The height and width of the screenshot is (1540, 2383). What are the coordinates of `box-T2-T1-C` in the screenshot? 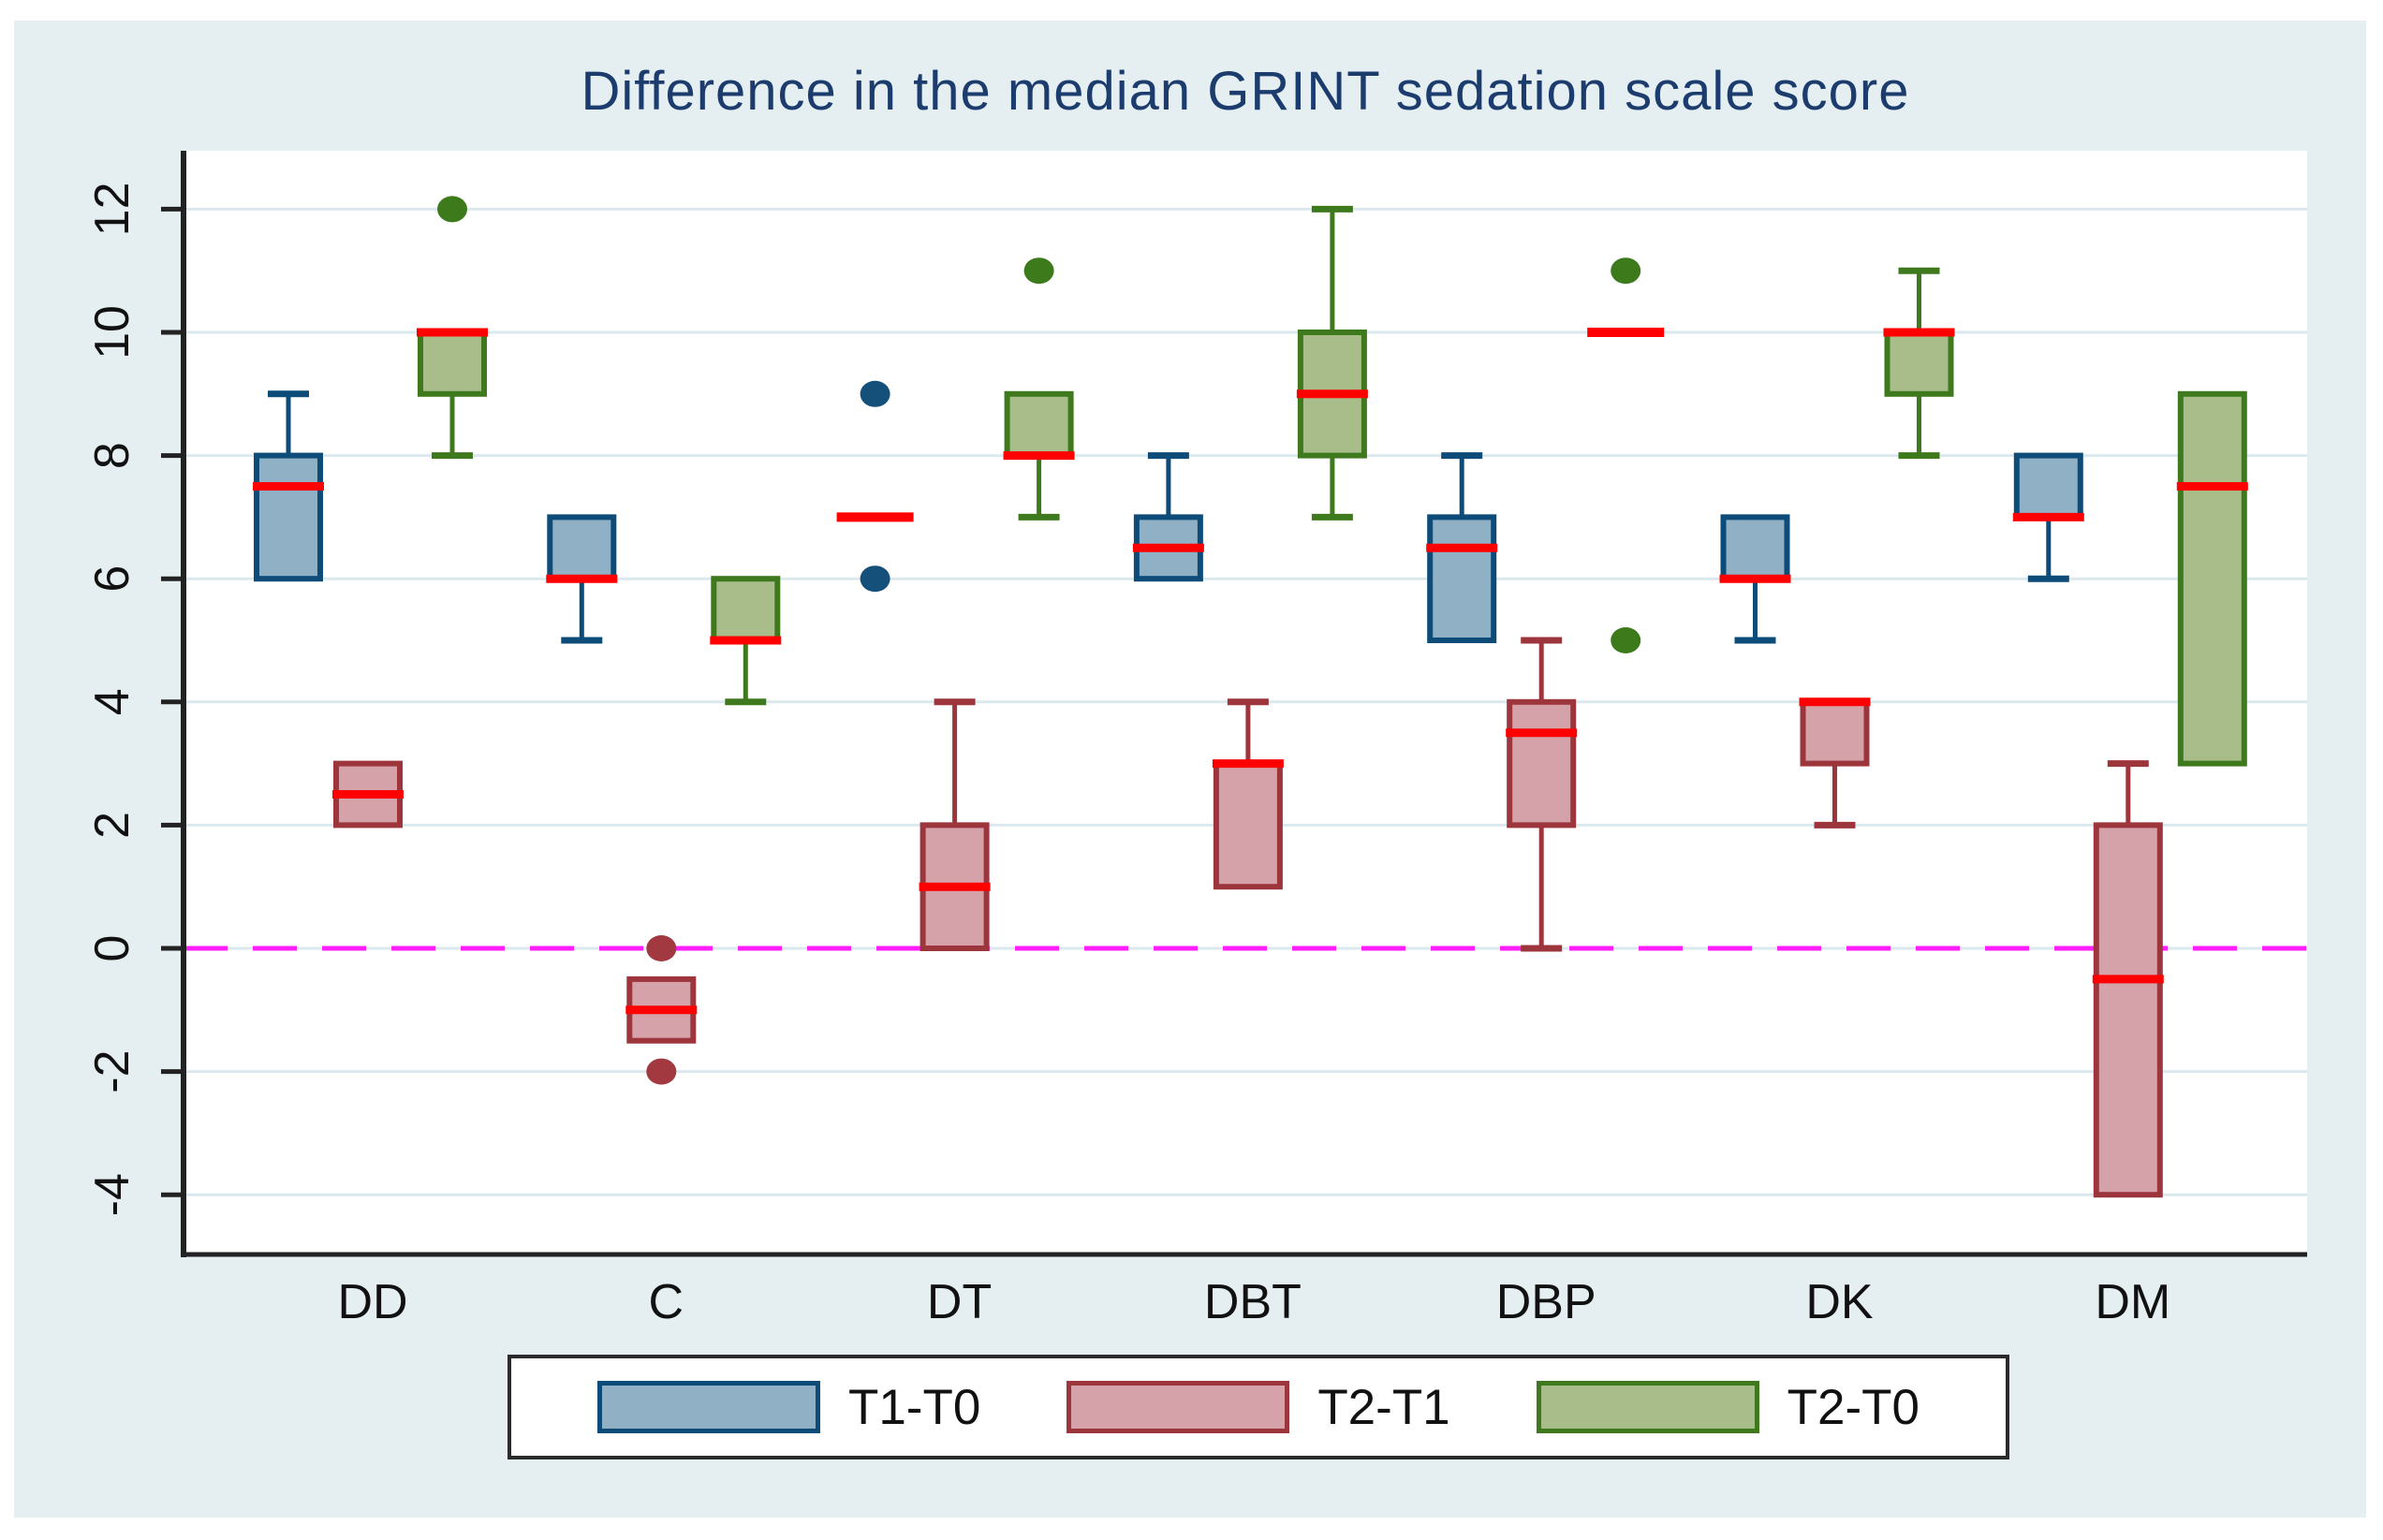 It's located at (661, 1010).